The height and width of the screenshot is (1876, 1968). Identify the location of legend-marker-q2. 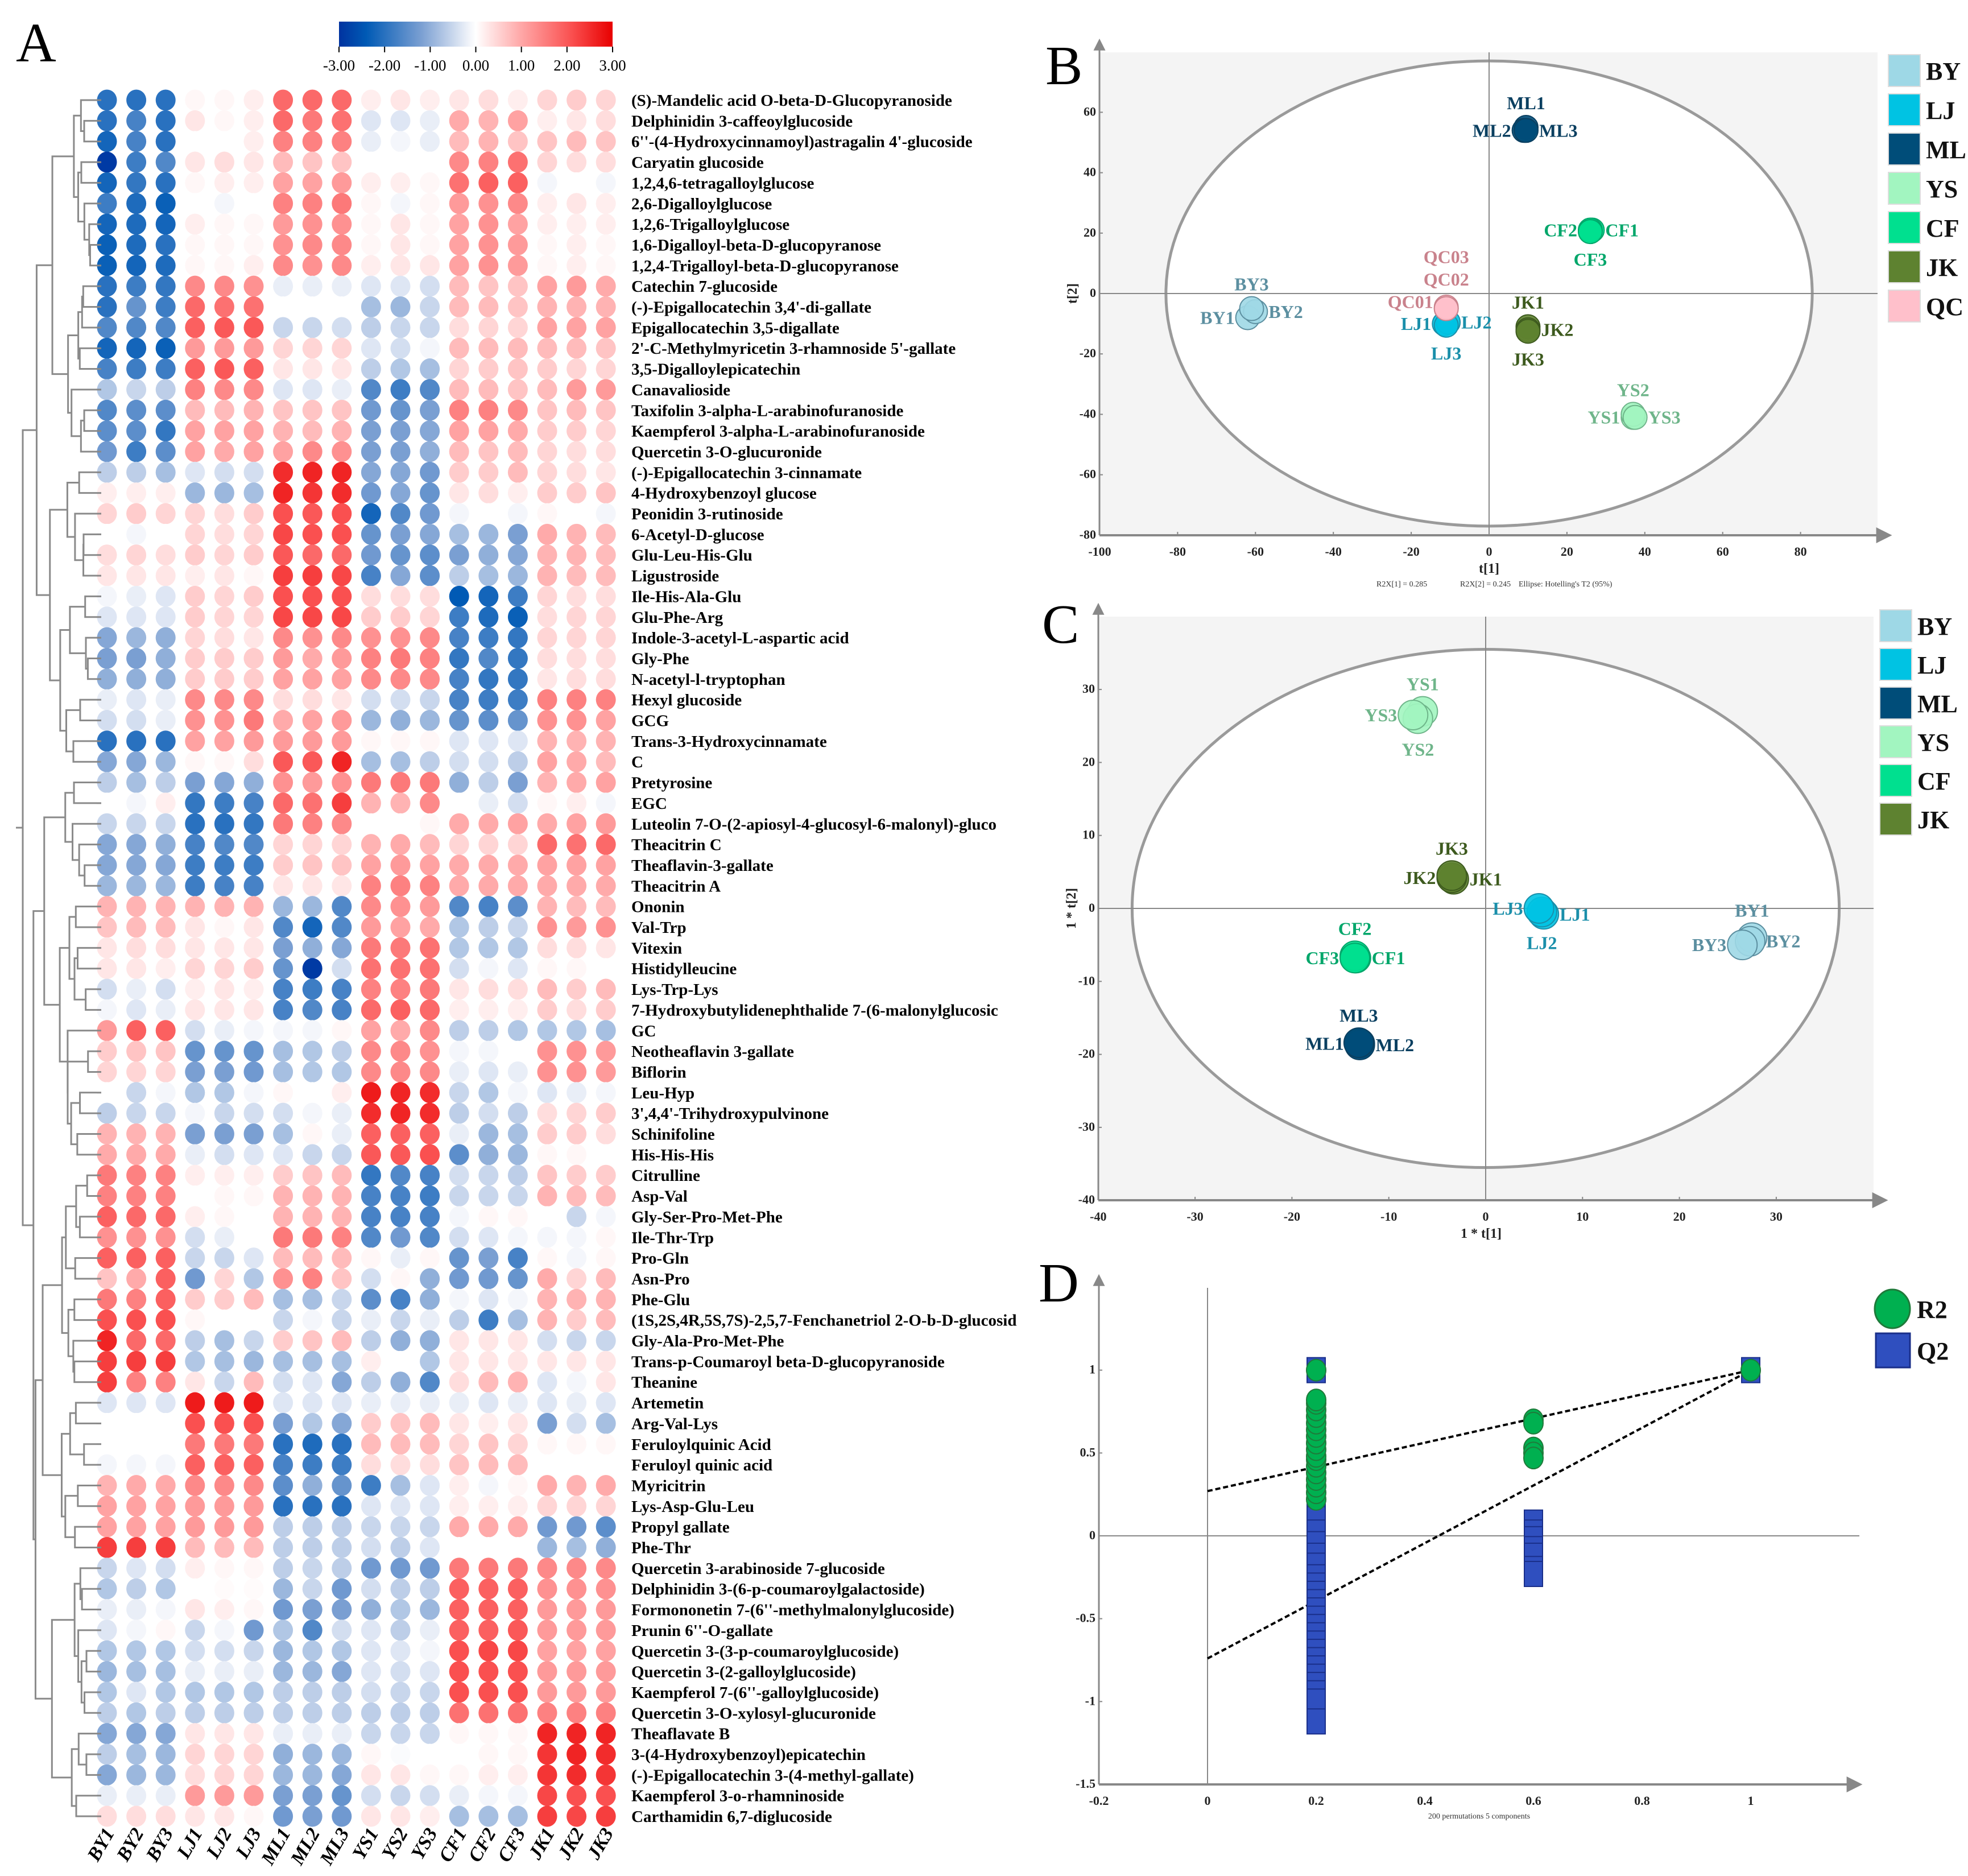
(1893, 1350).